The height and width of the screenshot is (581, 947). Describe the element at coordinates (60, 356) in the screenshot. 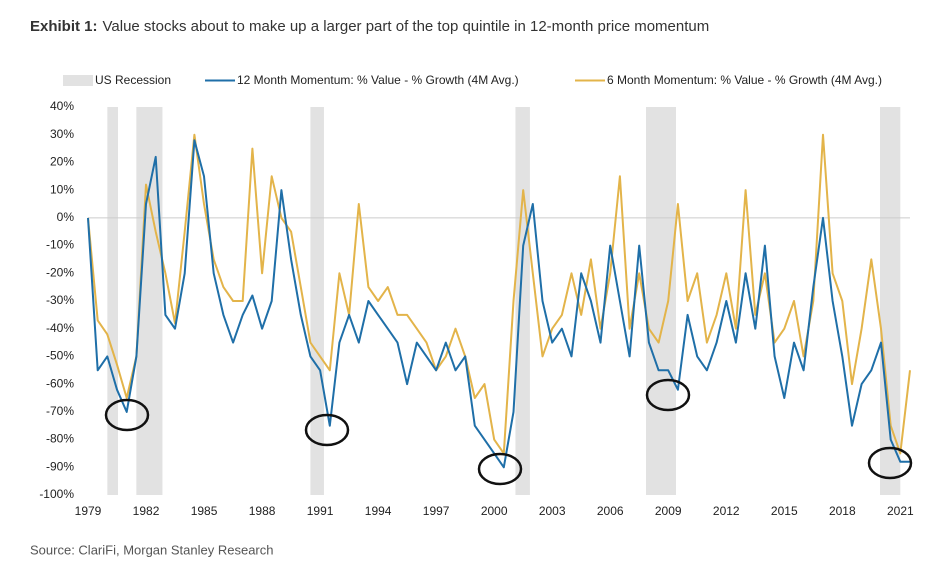

I see `y-tick-label: -50%` at that location.